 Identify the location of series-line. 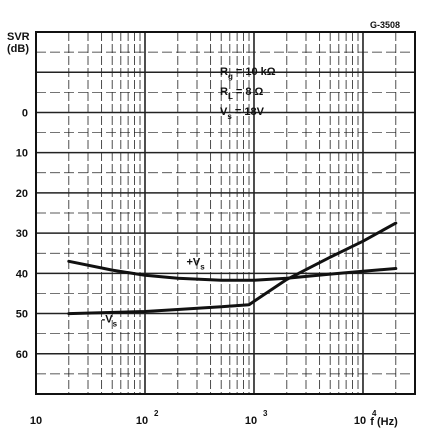
(232, 270).